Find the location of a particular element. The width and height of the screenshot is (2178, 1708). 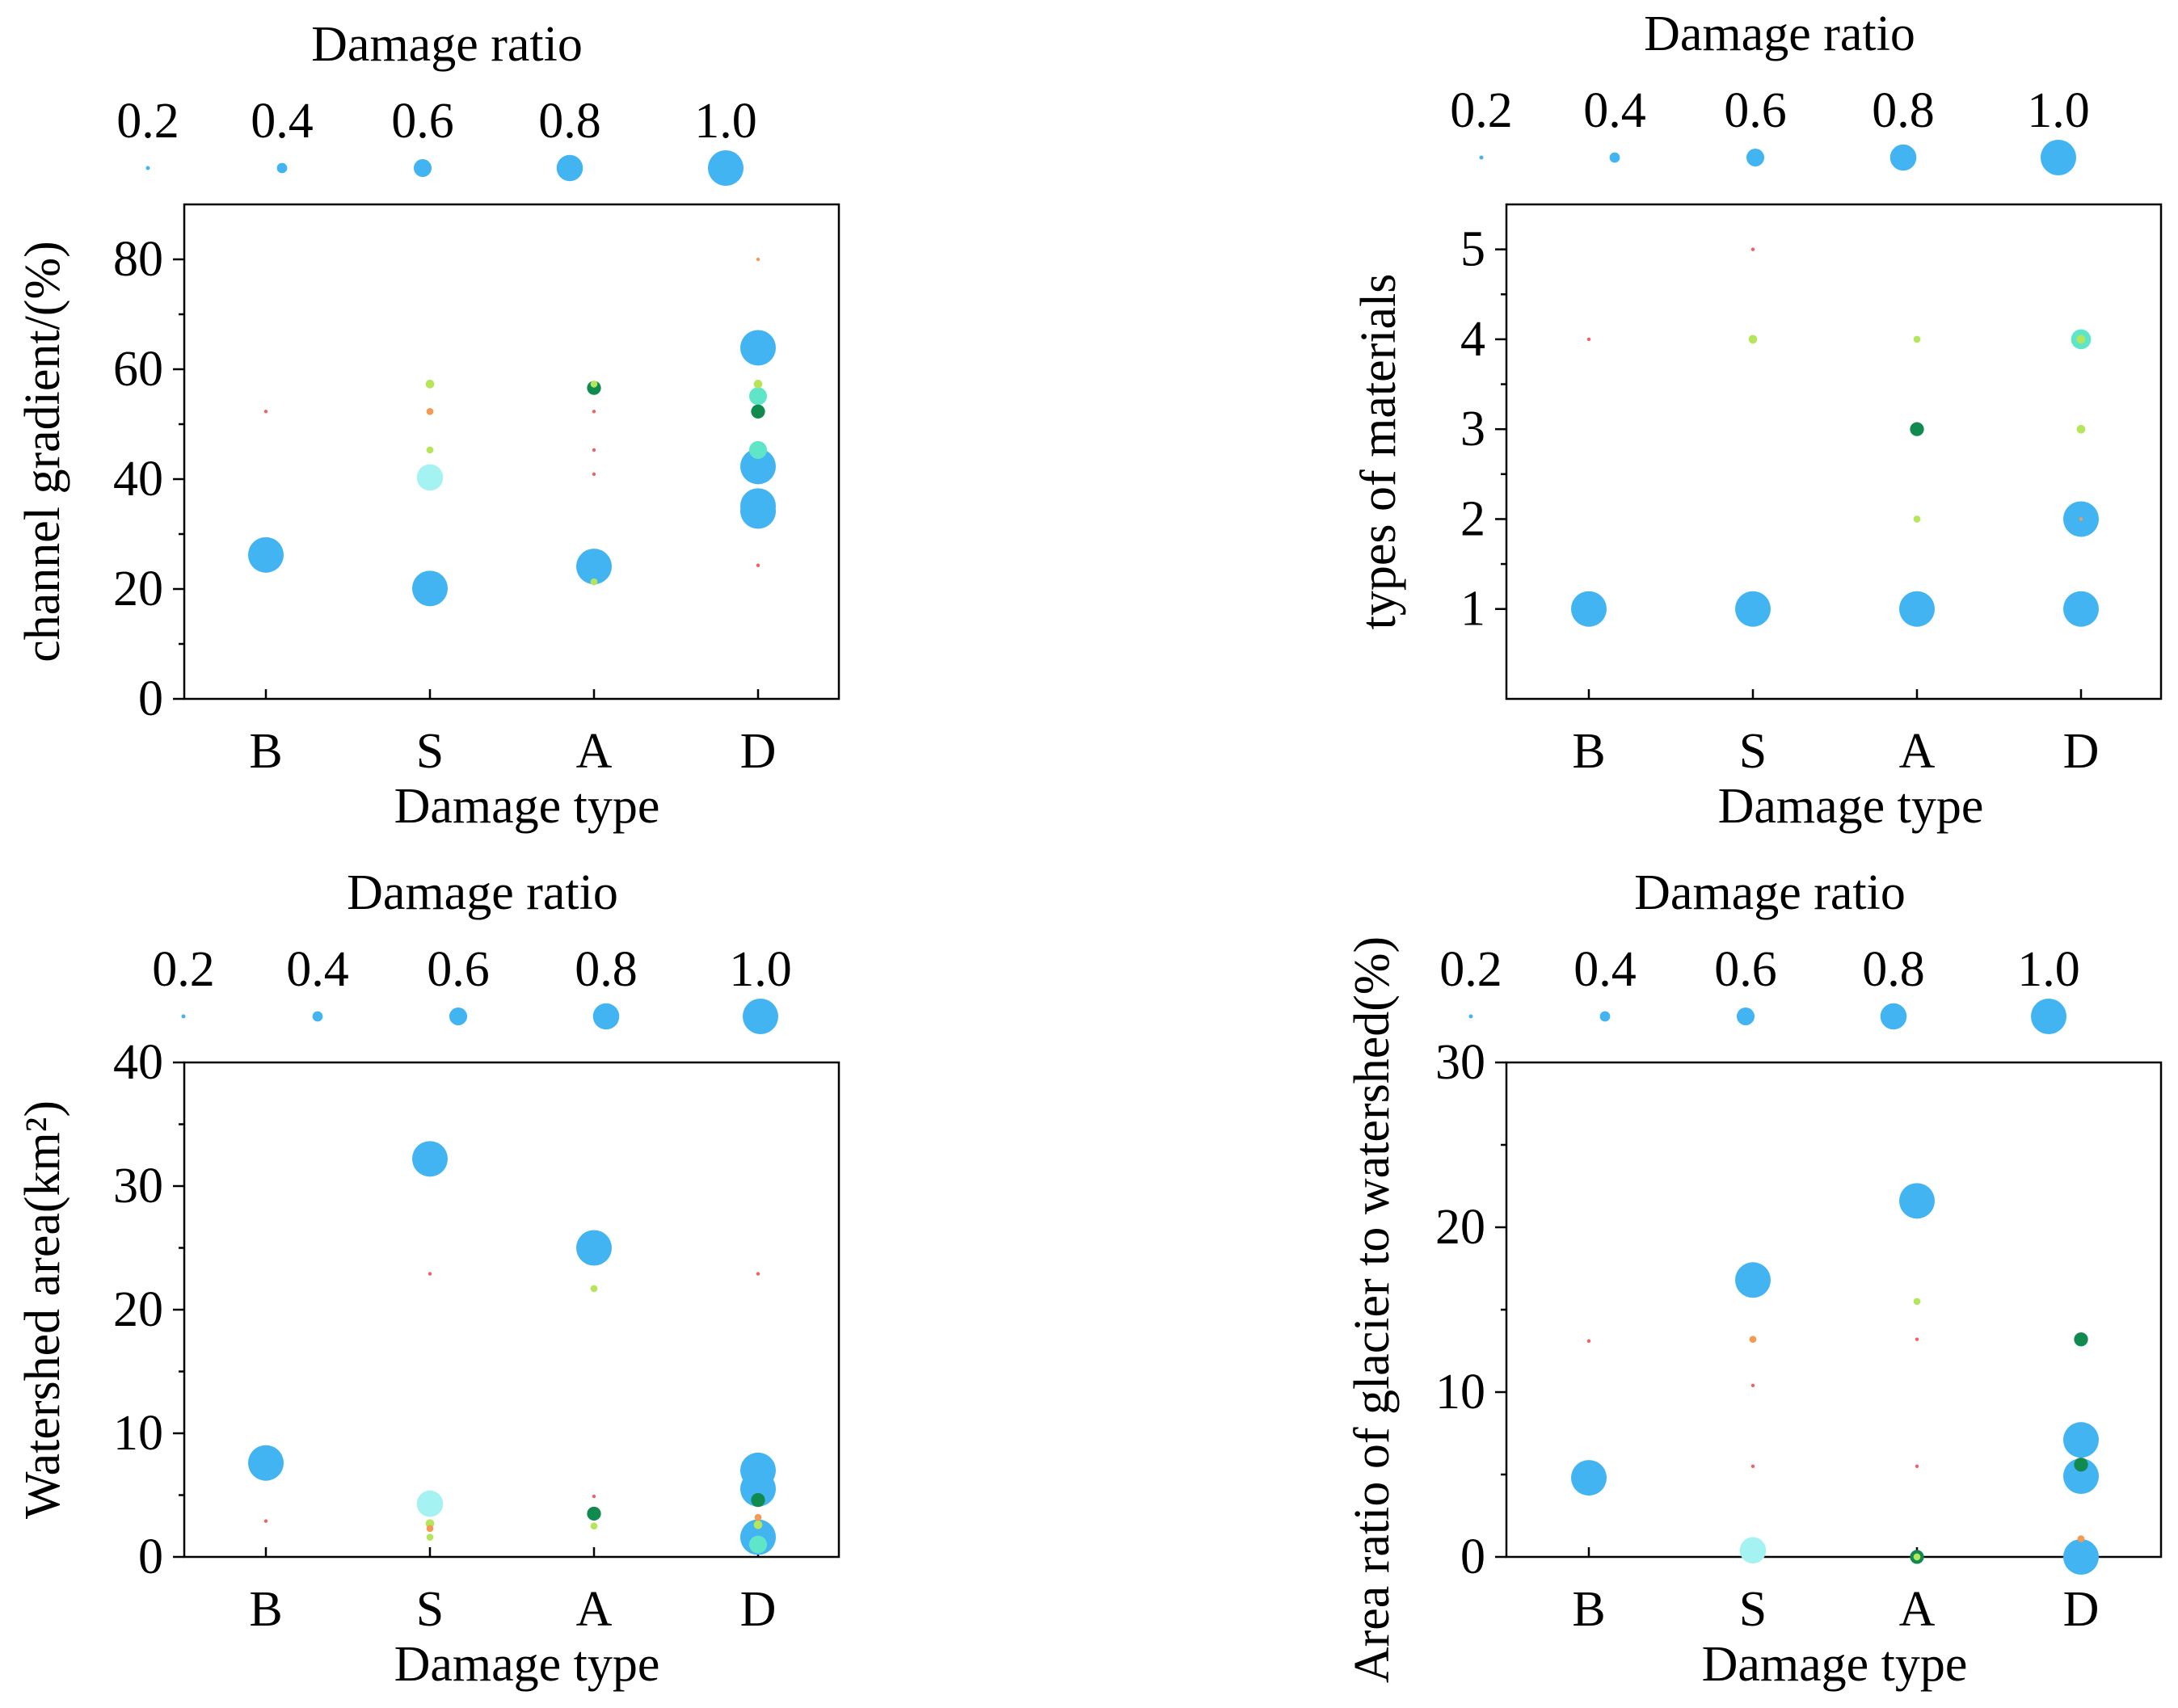

y-tick-label: 5 is located at coordinates (1473, 249).